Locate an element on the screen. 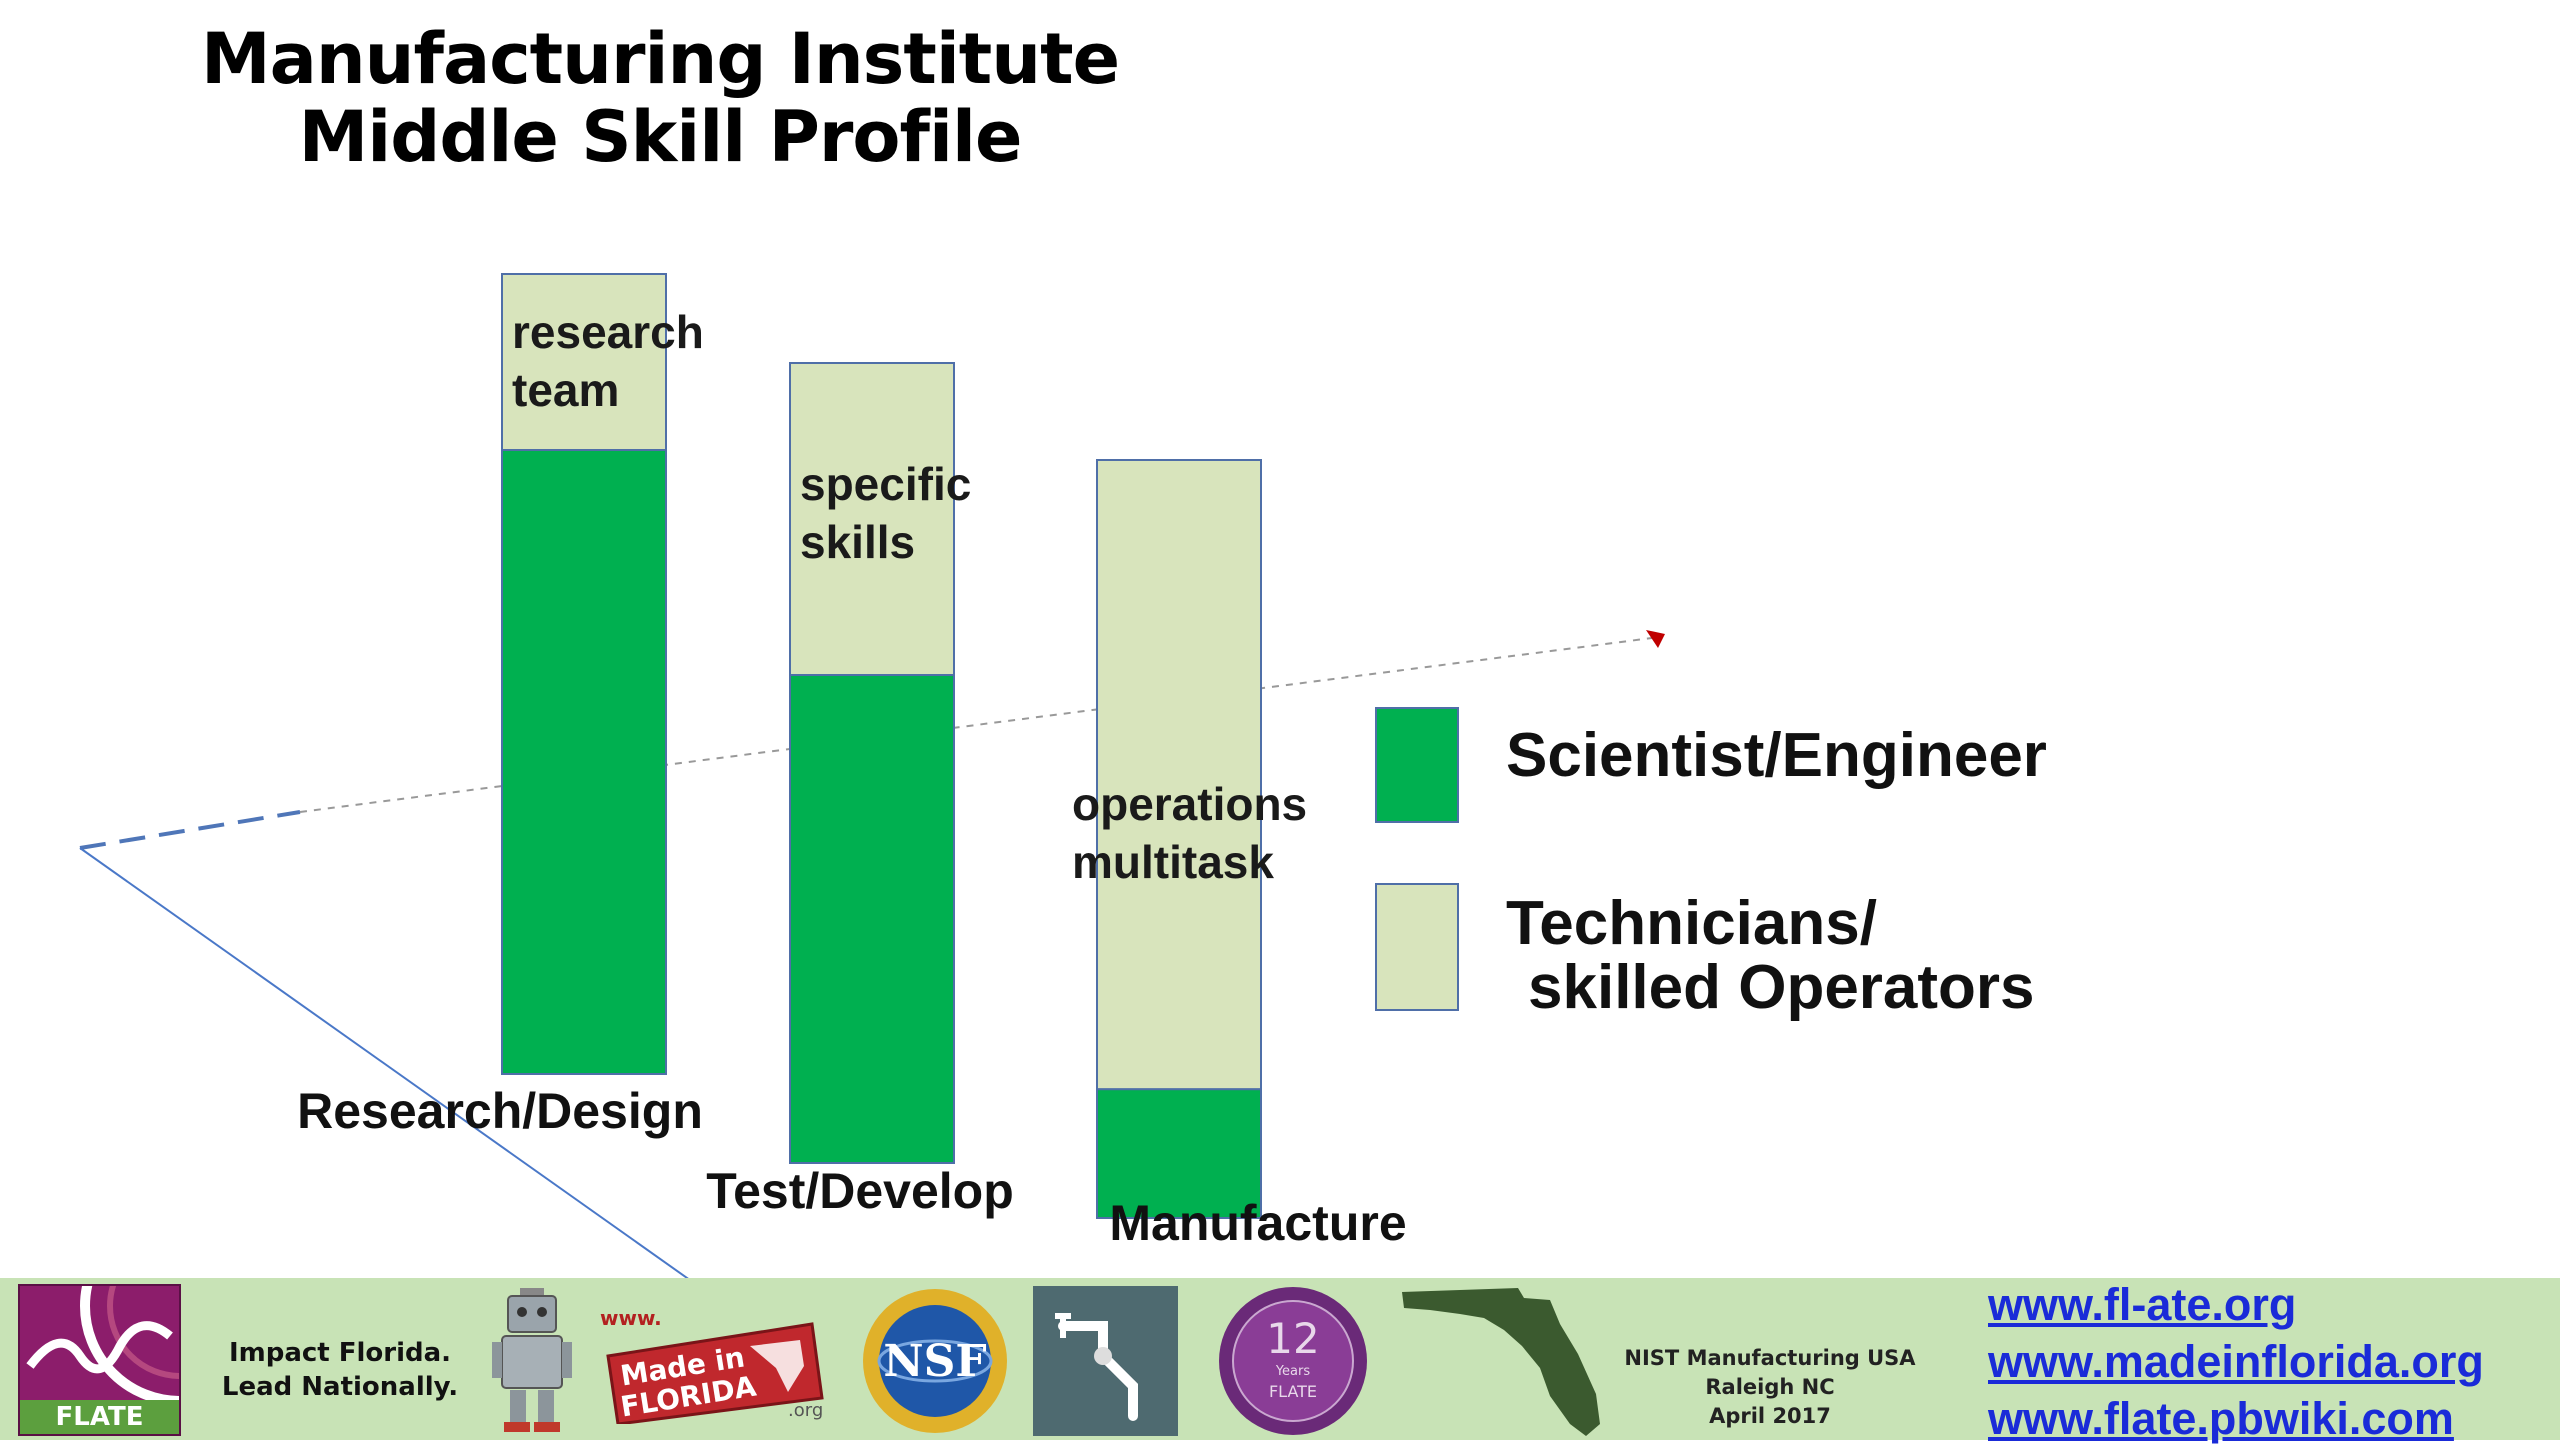  robot-icon is located at coordinates (532, 1360).